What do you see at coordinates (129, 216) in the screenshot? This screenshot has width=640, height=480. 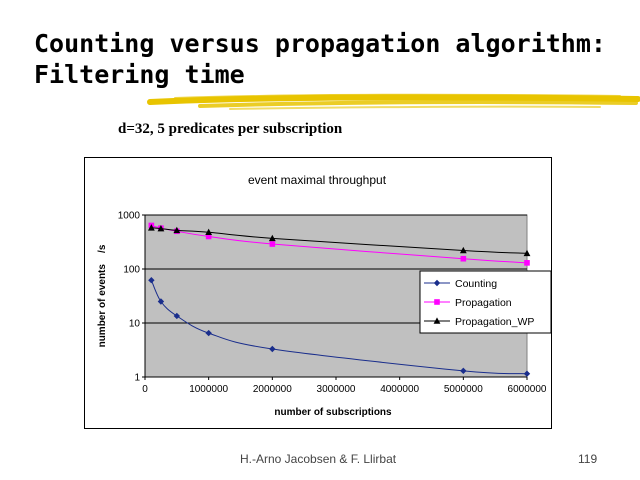 I see `y-tick-label: 1000` at bounding box center [129, 216].